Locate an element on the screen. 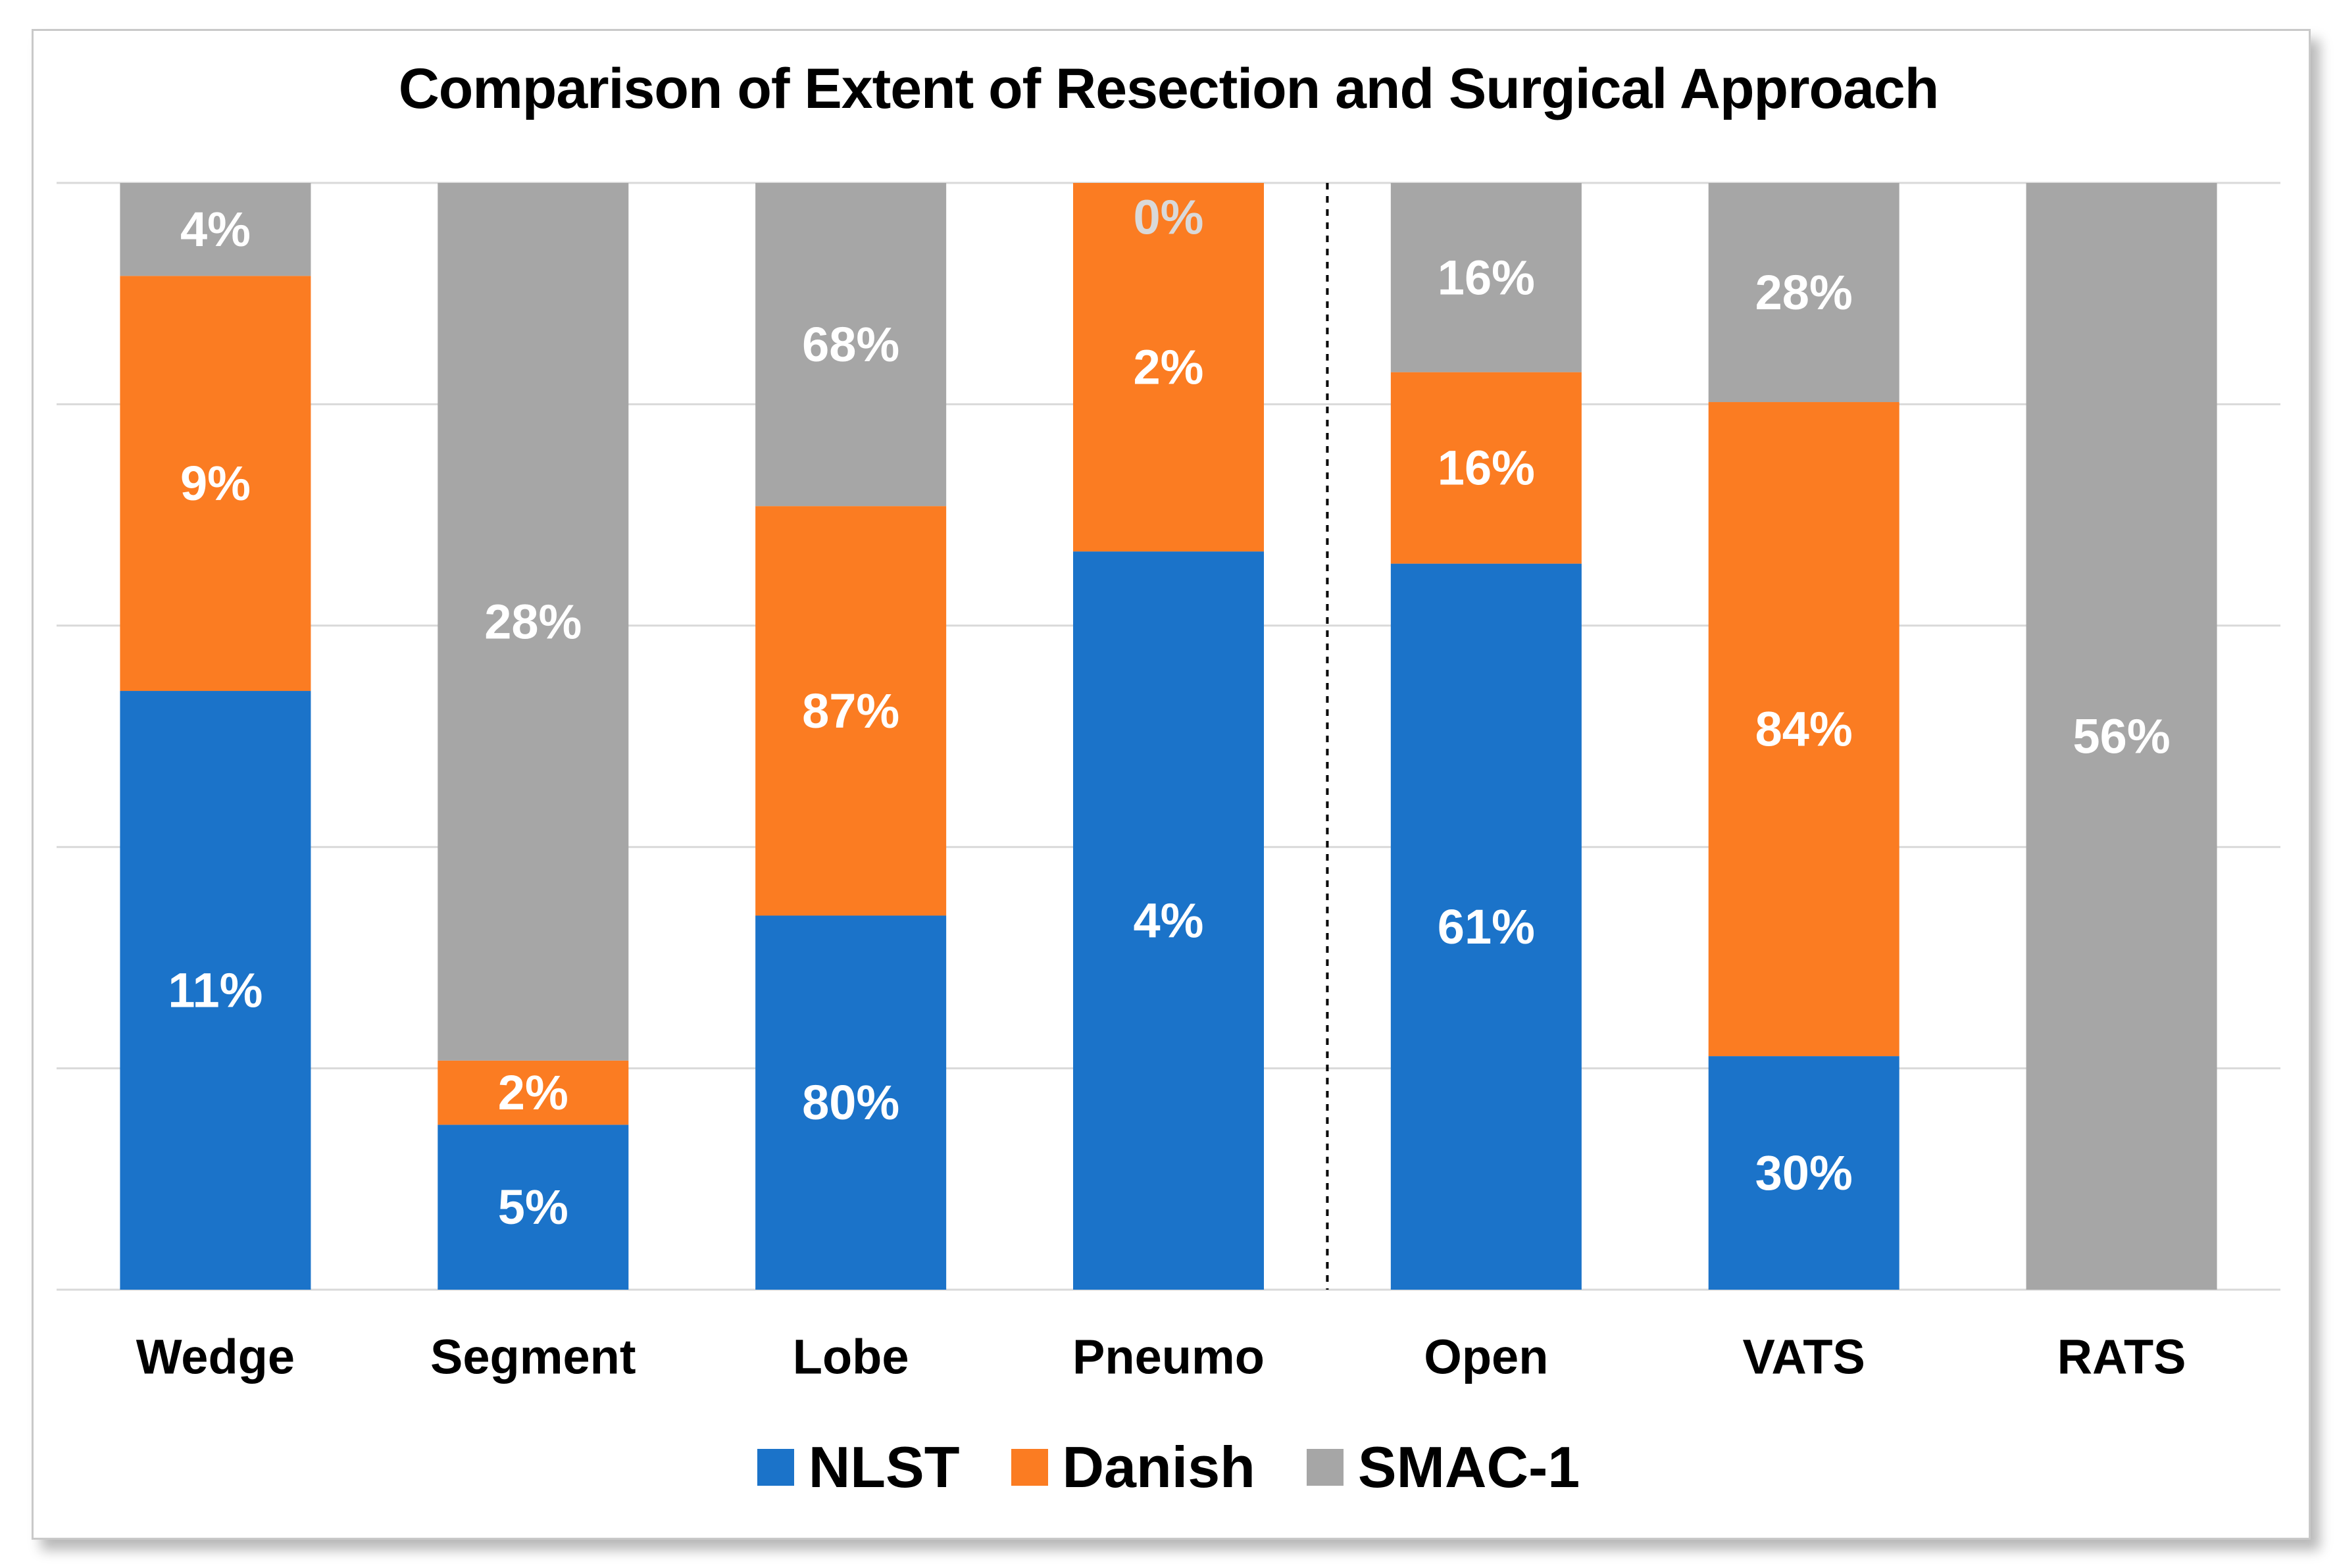  bar-open-danish is located at coordinates (1486, 468).